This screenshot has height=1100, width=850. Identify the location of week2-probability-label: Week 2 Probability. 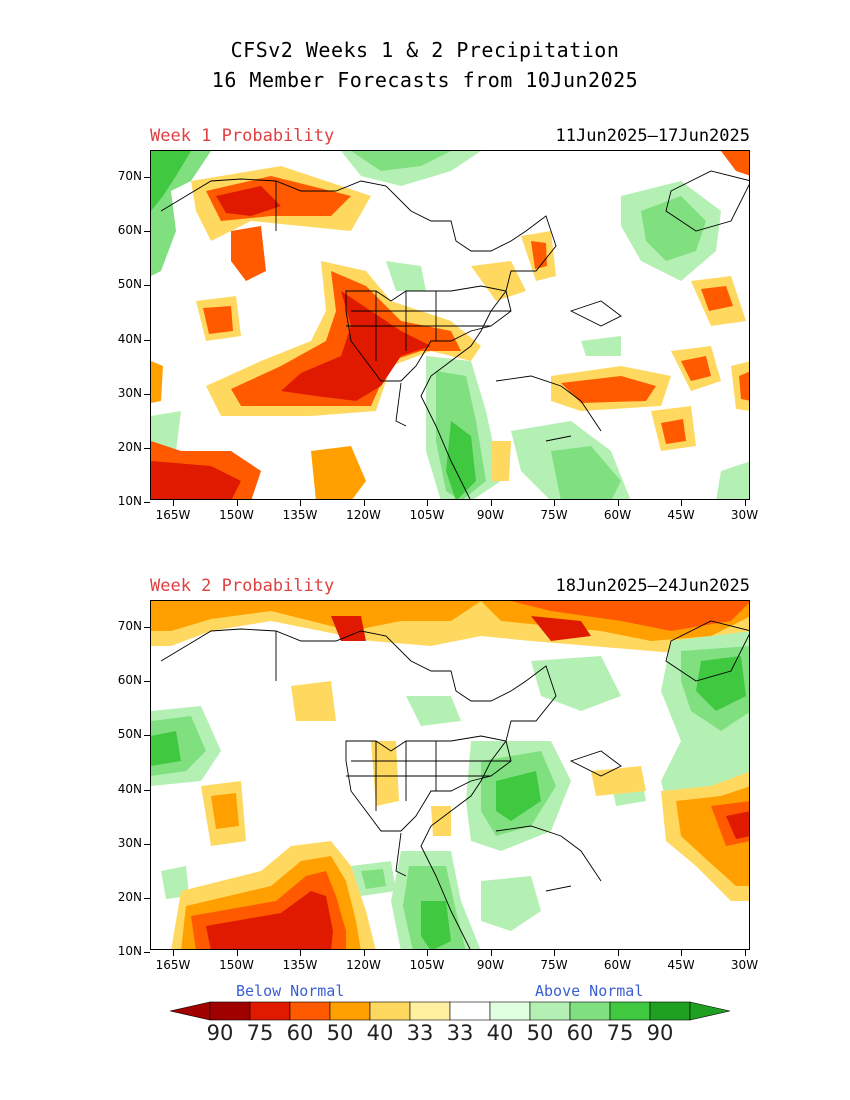
(242, 586).